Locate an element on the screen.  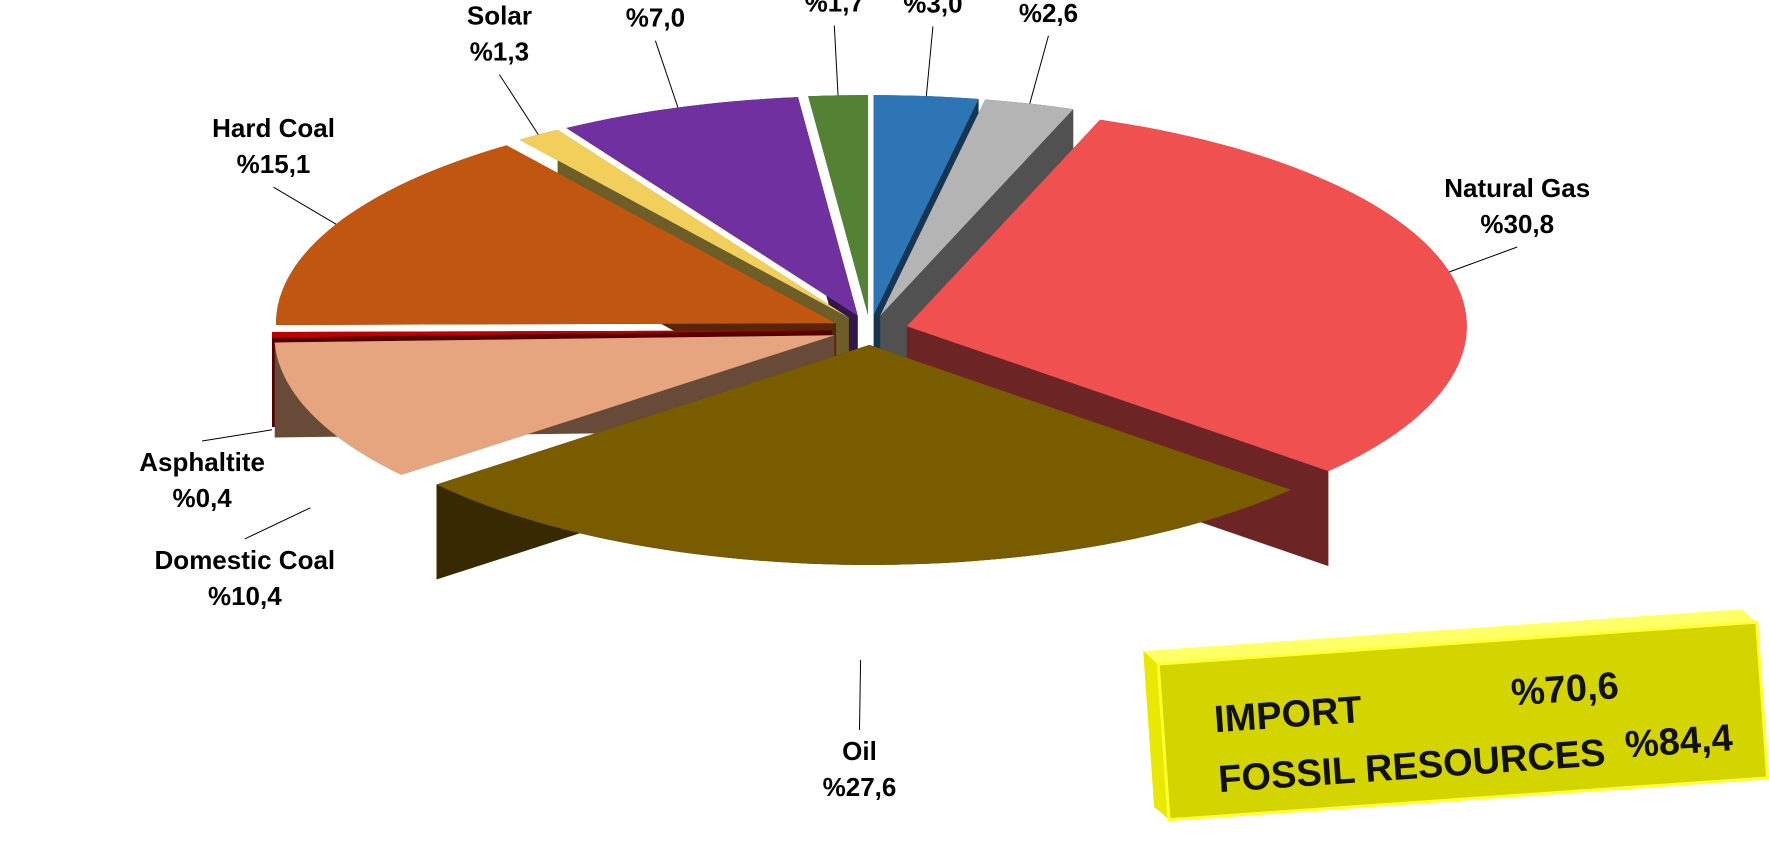
annotation-value: %70,6 is located at coordinates (1565, 689).